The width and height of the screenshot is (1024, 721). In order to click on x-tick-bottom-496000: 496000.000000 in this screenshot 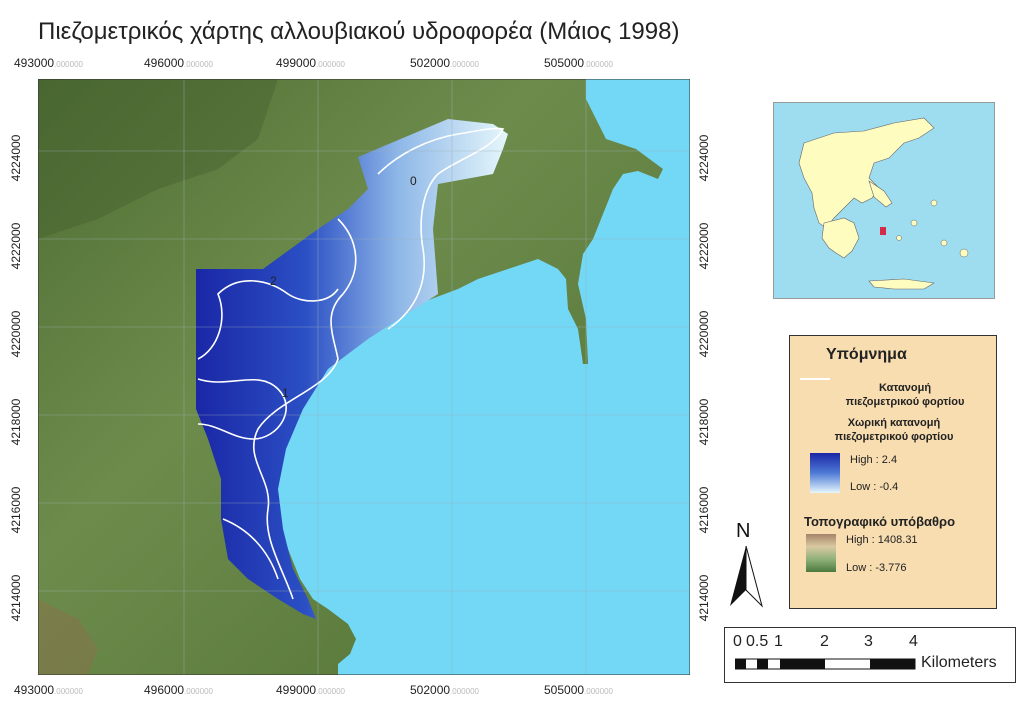, I will do `click(178, 690)`.